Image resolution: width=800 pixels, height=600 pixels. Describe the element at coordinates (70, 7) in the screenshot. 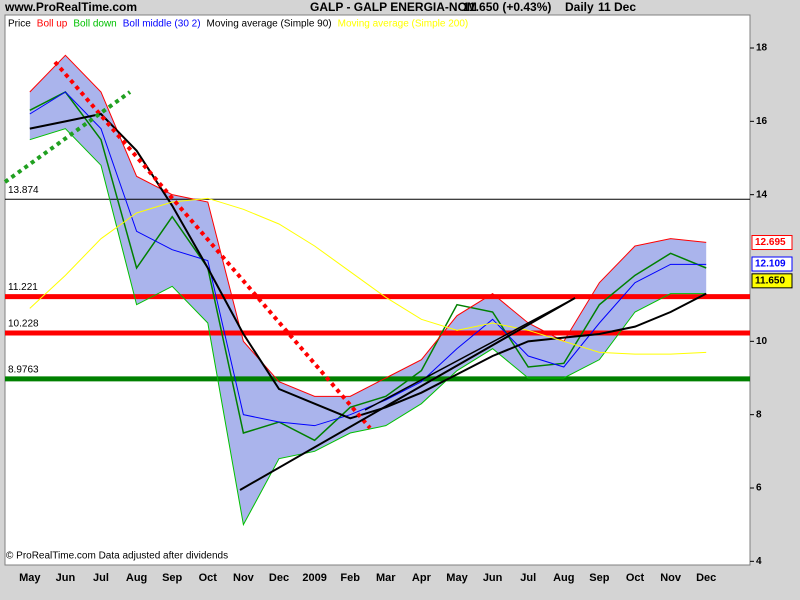

I see `site: www.ProRealTime.com` at that location.